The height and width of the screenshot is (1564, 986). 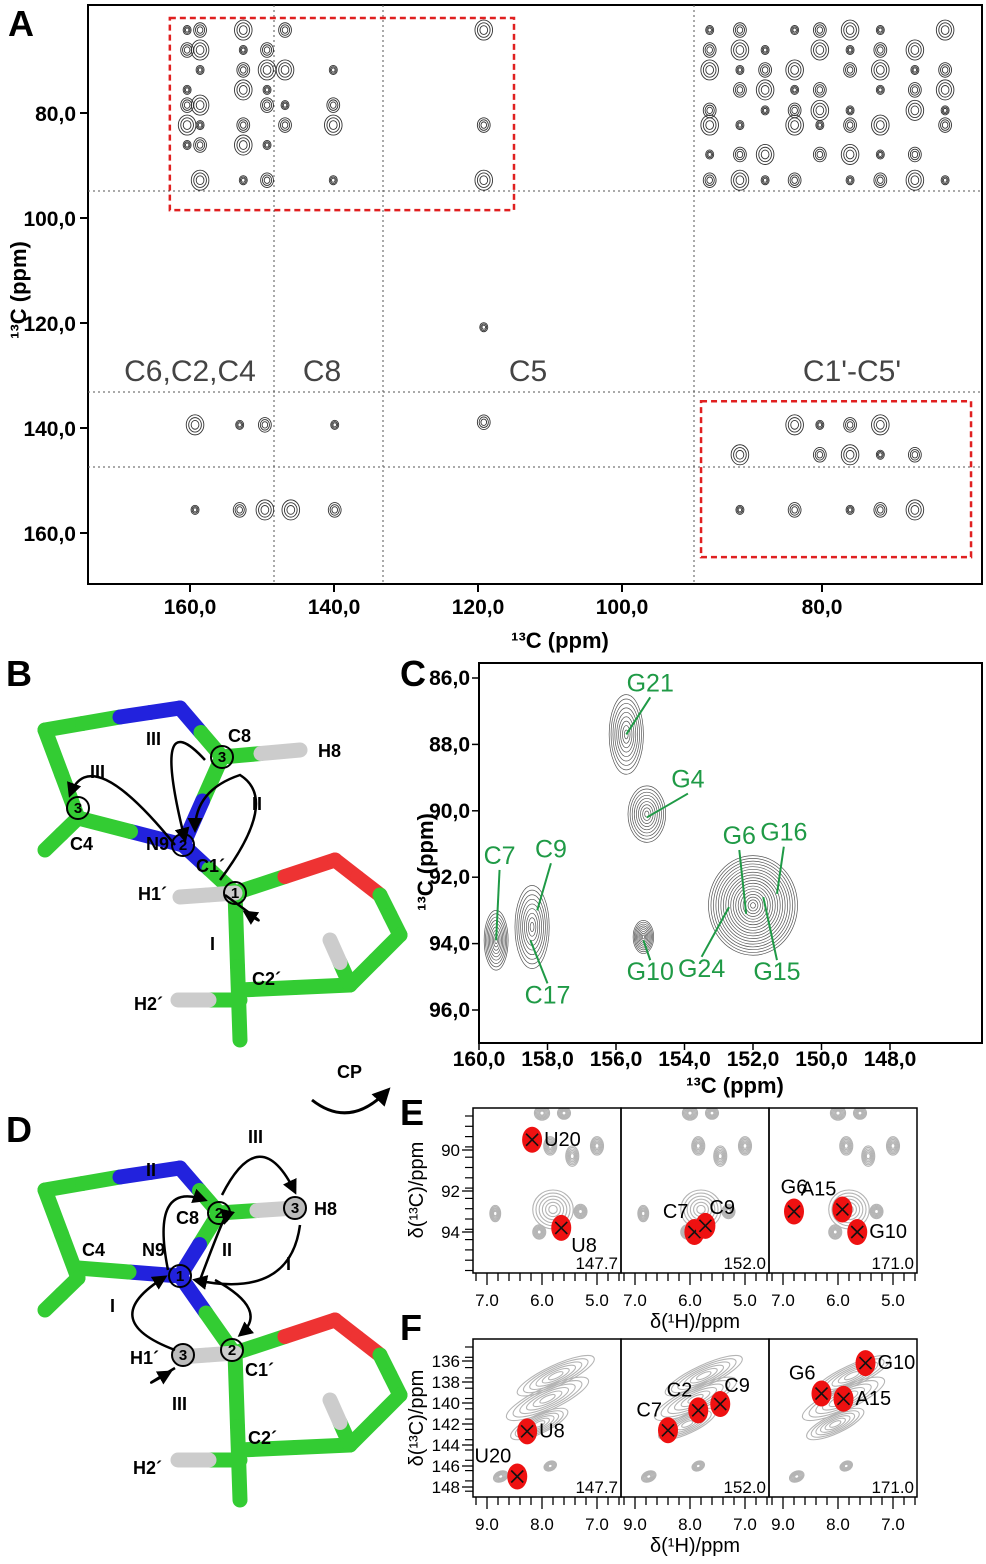 I want to click on peak-label: G24, so click(x=701, y=969).